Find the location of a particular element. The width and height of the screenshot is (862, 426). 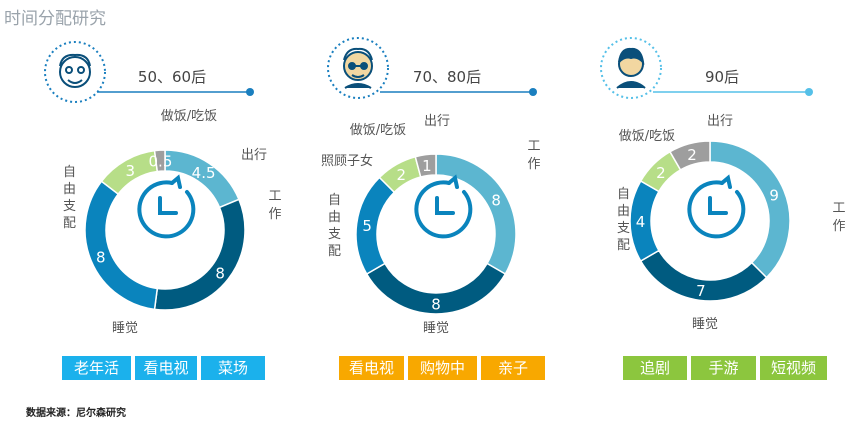

generation-label: 90后 is located at coordinates (722, 77).